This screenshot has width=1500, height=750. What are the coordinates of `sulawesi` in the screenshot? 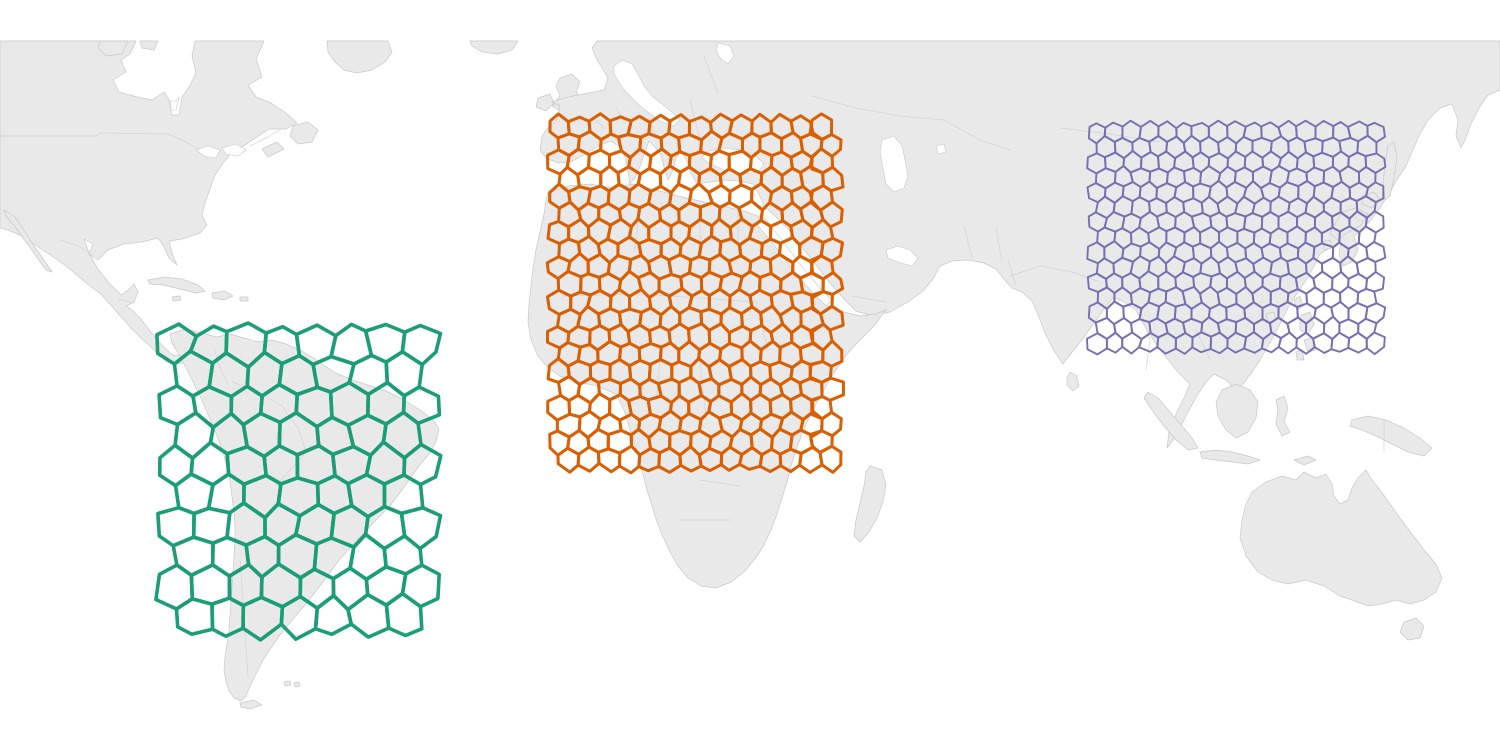 It's located at (1283, 416).